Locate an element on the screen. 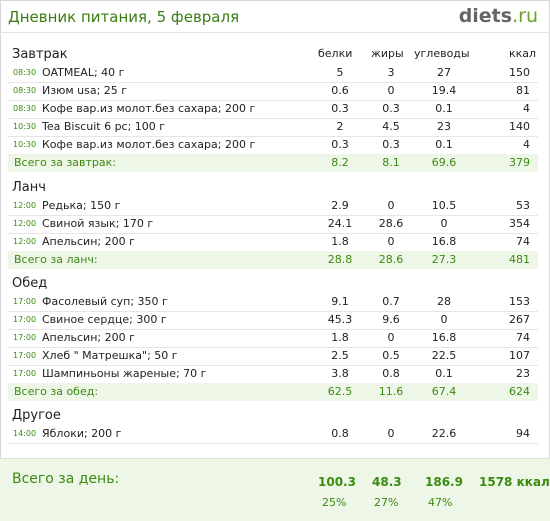 This screenshot has width=550, height=521. day-fat-percent: 27% is located at coordinates (386, 502).